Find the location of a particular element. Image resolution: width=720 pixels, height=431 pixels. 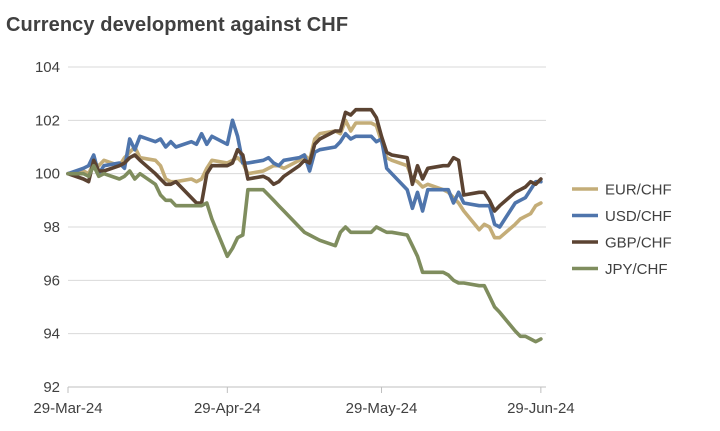

x-tick-label: 29-Jun-24 is located at coordinates (541, 408).